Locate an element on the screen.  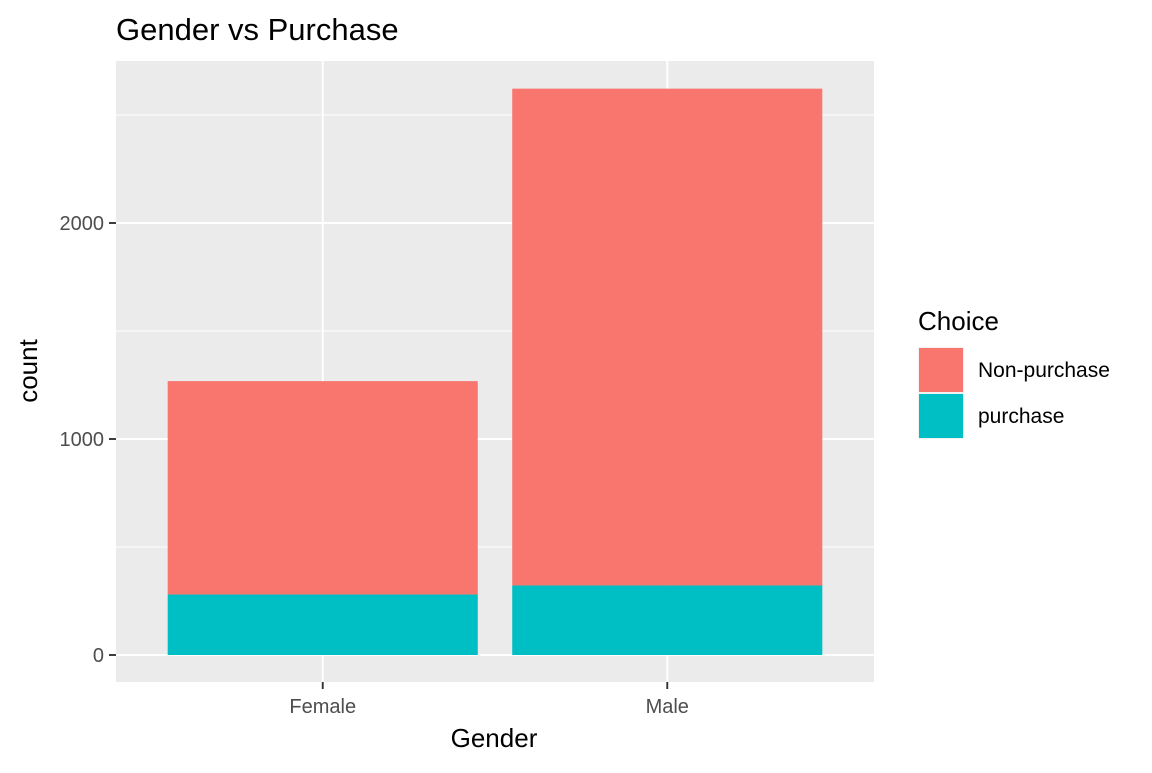
x-axis-title: Gender is located at coordinates (494, 738).